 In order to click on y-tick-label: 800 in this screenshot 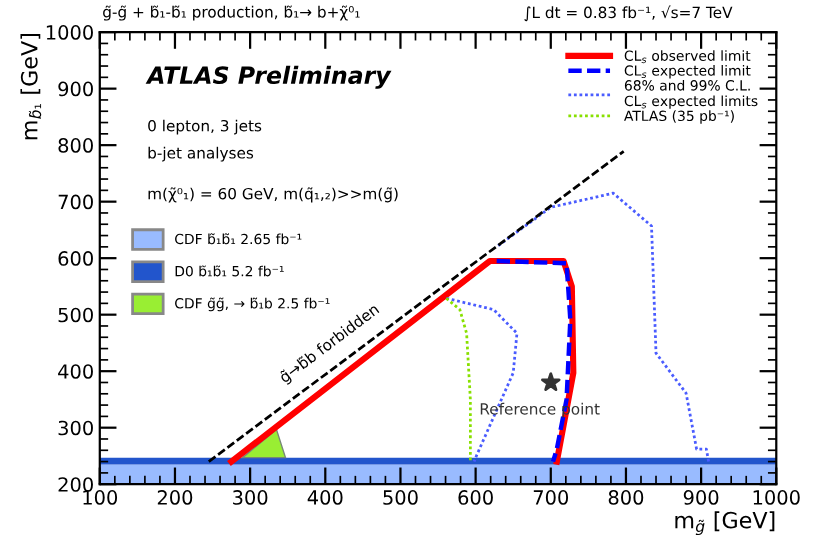, I will do `click(75, 145)`.